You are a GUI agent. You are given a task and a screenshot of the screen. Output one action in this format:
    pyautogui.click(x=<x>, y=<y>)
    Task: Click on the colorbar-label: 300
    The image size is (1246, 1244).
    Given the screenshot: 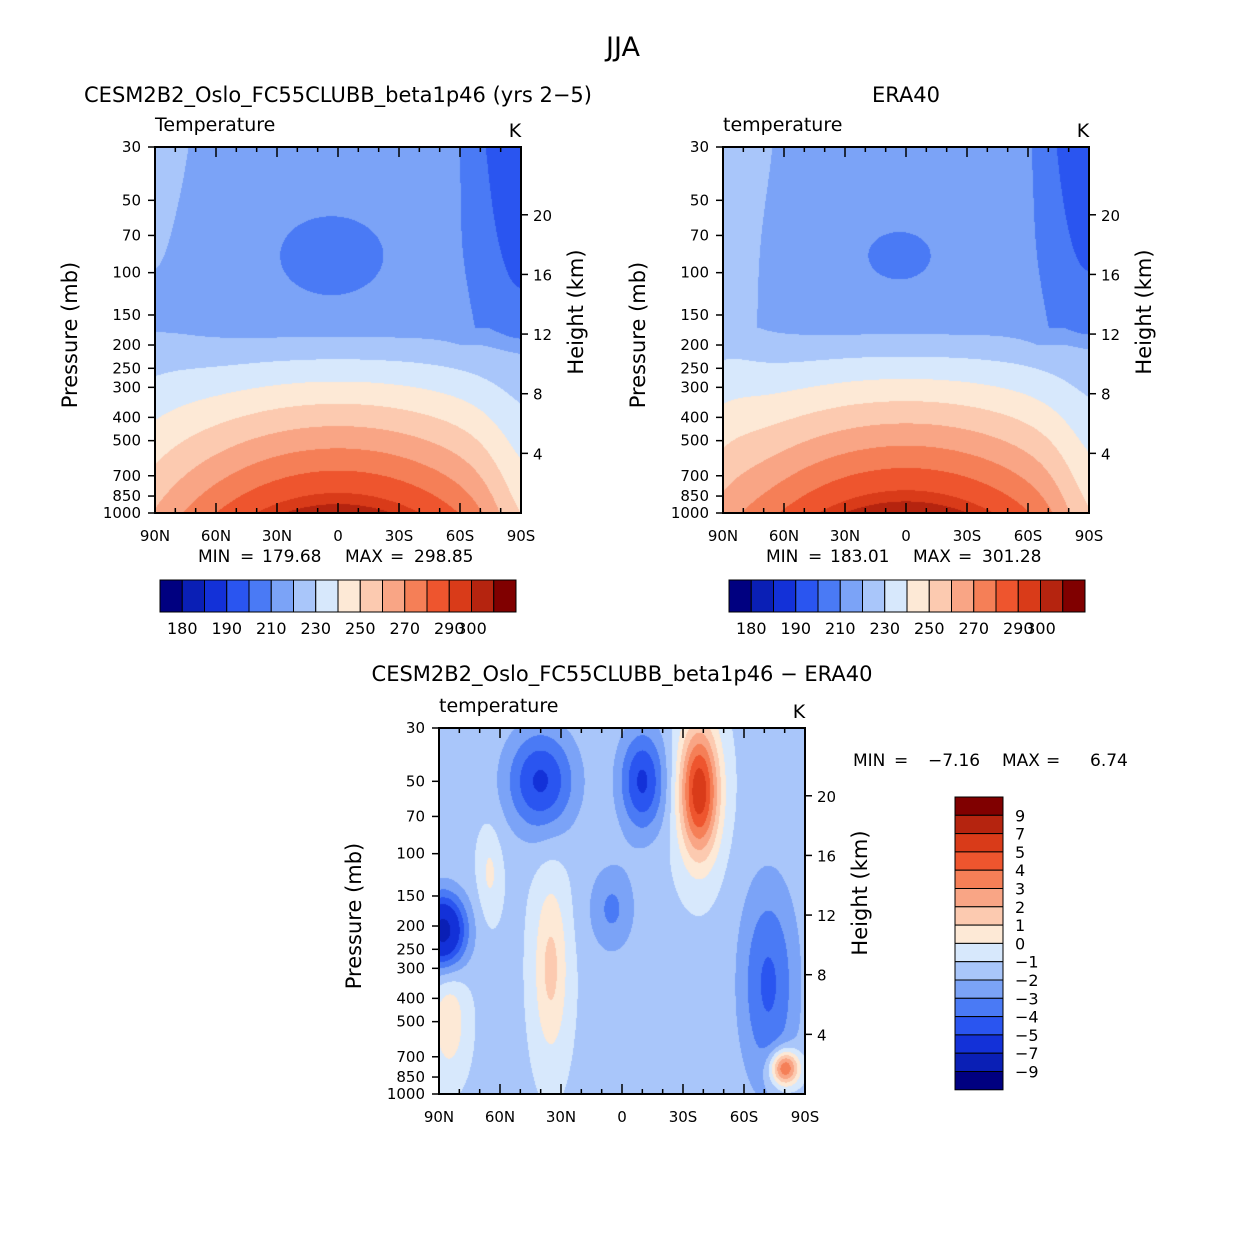 What is the action you would take?
    pyautogui.click(x=471, y=628)
    